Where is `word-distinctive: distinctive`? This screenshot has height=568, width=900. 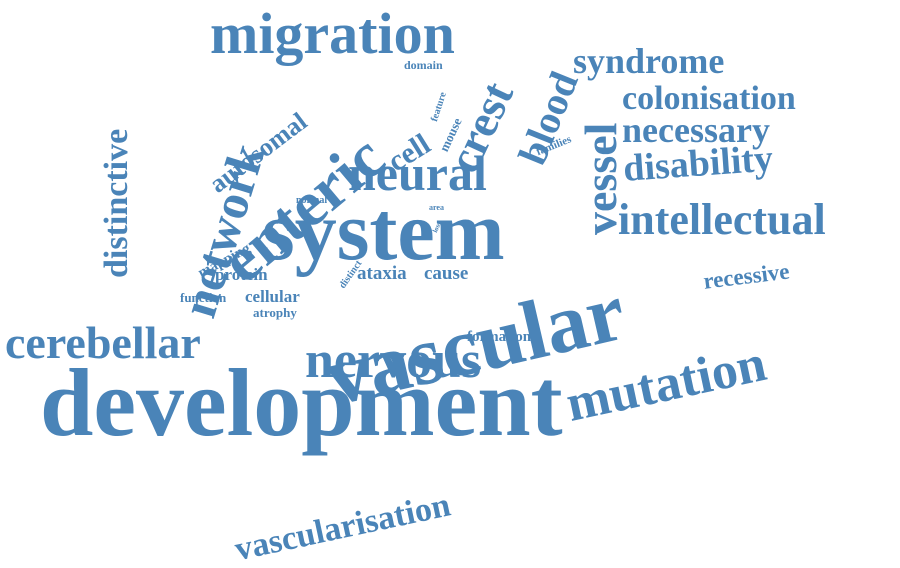 word-distinctive: distinctive is located at coordinates (116, 203).